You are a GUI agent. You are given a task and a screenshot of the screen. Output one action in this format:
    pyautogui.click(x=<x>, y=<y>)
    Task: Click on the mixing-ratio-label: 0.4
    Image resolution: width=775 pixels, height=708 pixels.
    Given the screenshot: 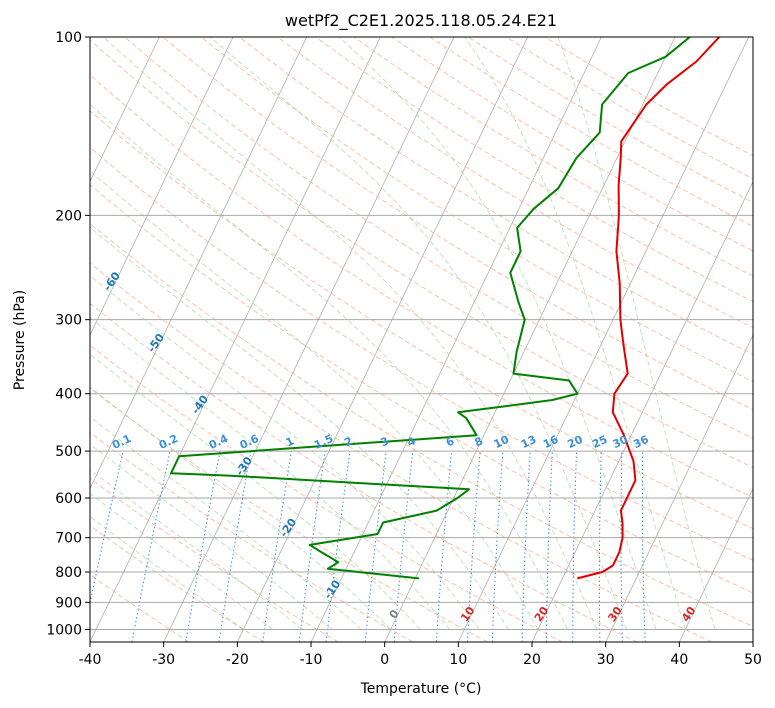 What is the action you would take?
    pyautogui.click(x=218, y=442)
    